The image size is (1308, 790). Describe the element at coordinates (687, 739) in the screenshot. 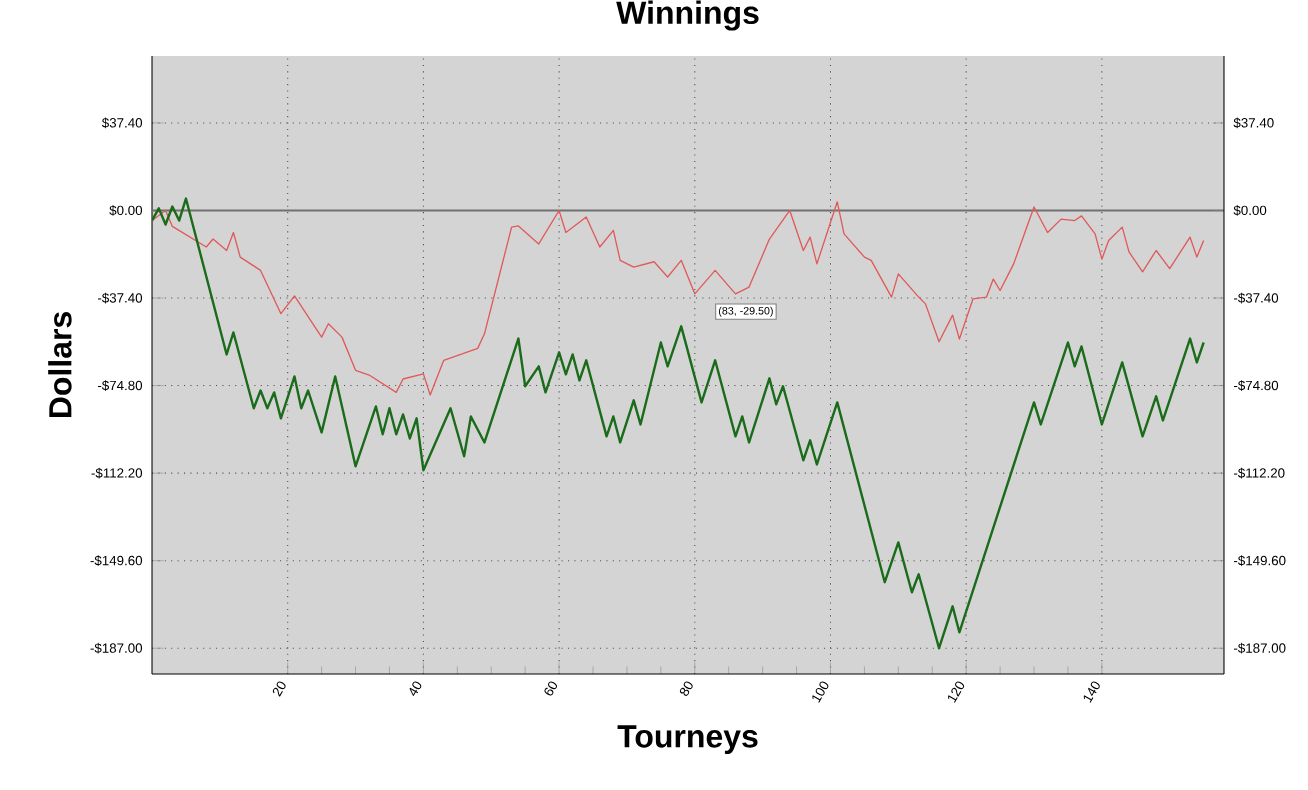

I see `x-axis-title: Tourneys` at that location.